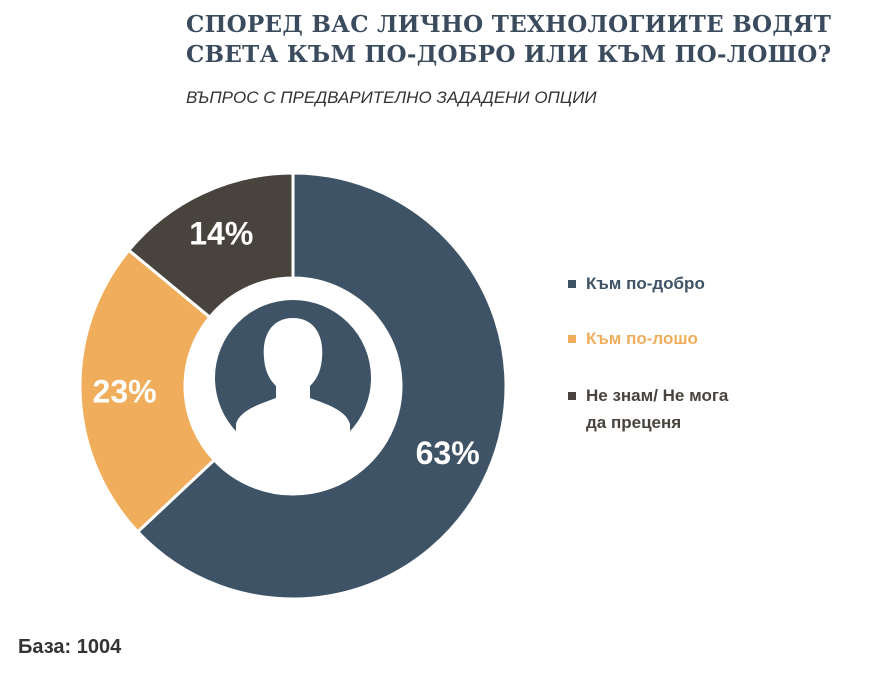 This screenshot has width=870, height=678. Describe the element at coordinates (572, 284) in the screenshot. I see `legend-swatch-better` at that location.